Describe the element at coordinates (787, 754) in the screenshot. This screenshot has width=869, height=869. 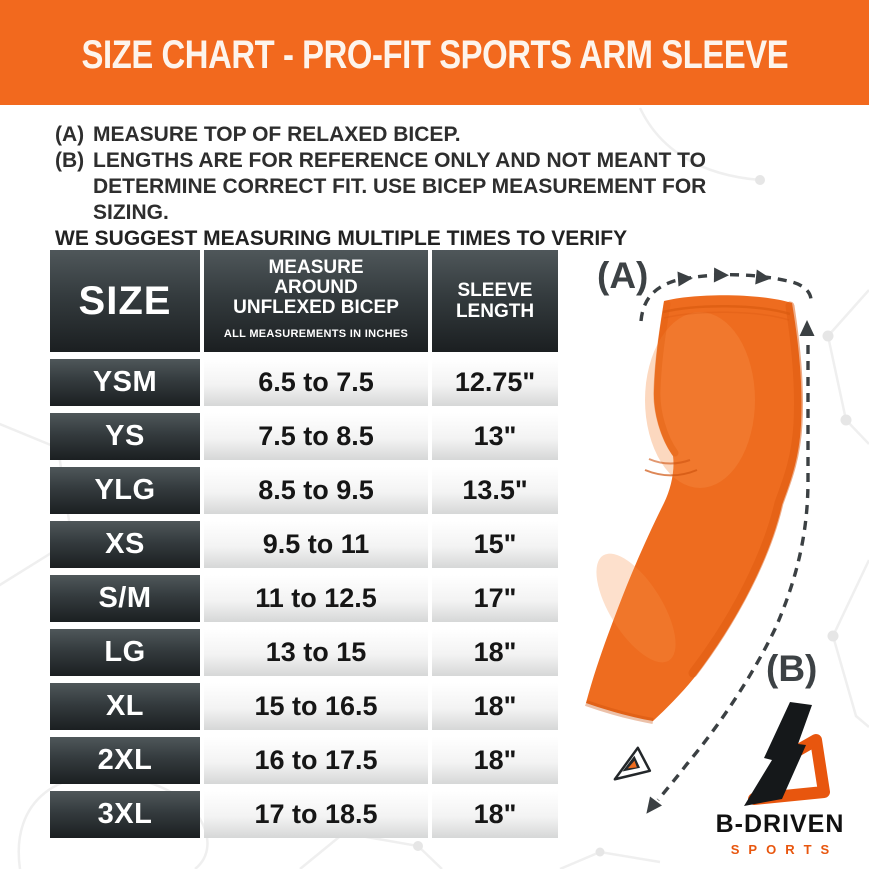
I see `brand-logo-mark` at that location.